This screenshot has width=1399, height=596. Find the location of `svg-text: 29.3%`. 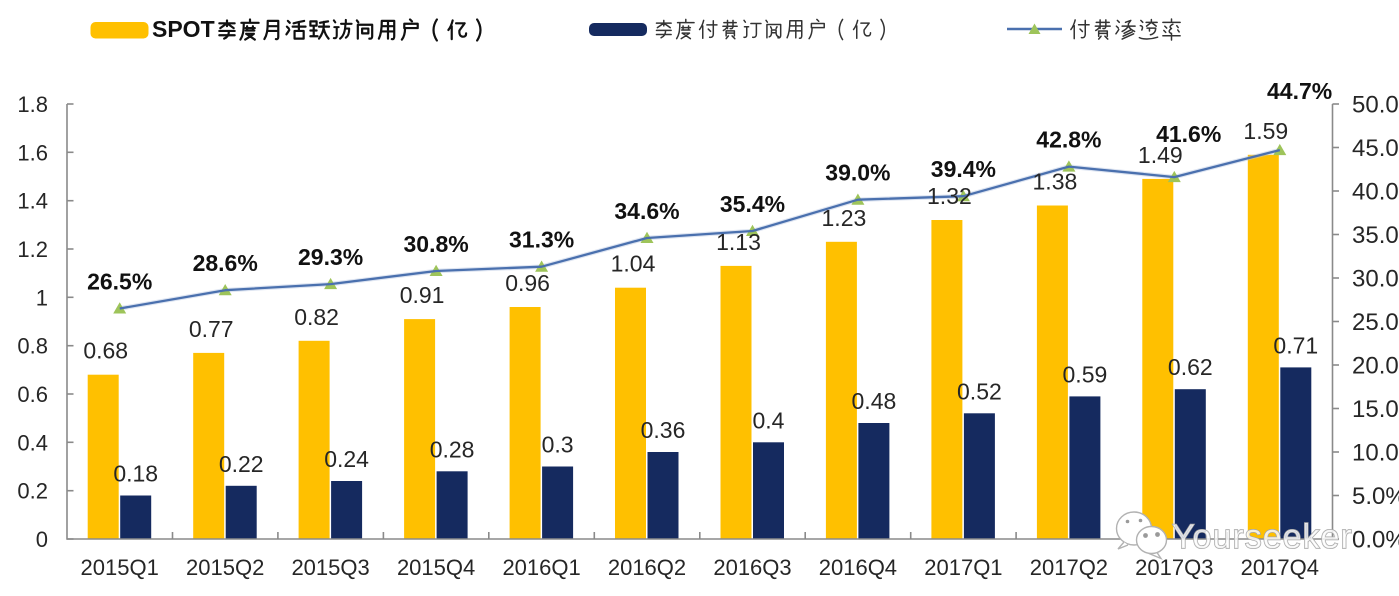

svg-text: 29.3% is located at coordinates (330, 257).